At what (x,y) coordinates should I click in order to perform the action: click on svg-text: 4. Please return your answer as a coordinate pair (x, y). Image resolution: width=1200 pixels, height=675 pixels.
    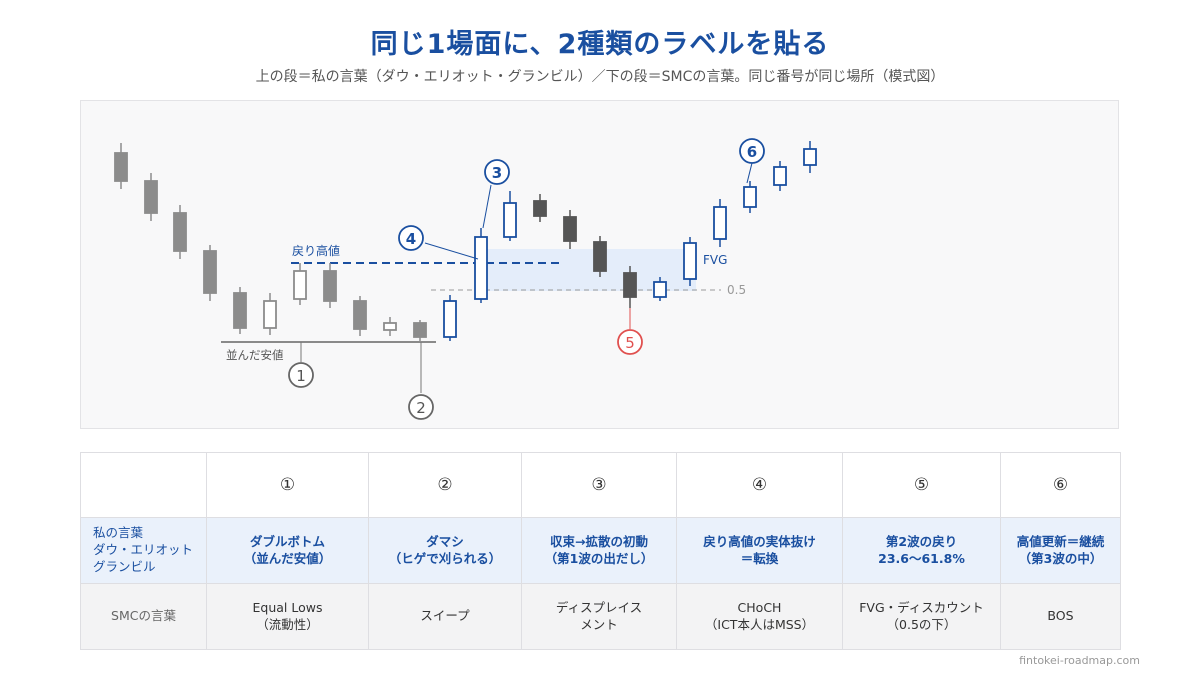
    Looking at the image, I should click on (411, 239).